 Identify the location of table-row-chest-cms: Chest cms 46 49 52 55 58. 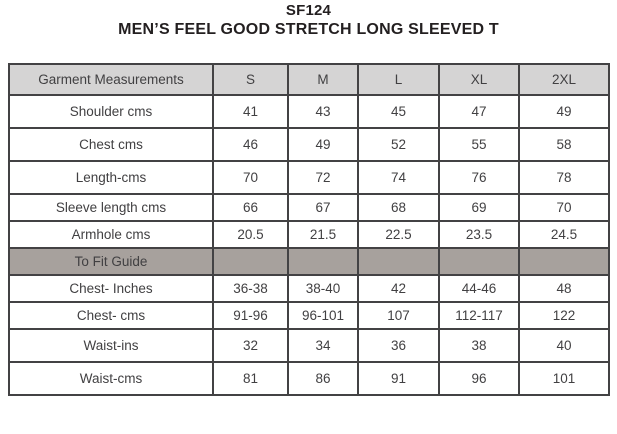
(309, 144).